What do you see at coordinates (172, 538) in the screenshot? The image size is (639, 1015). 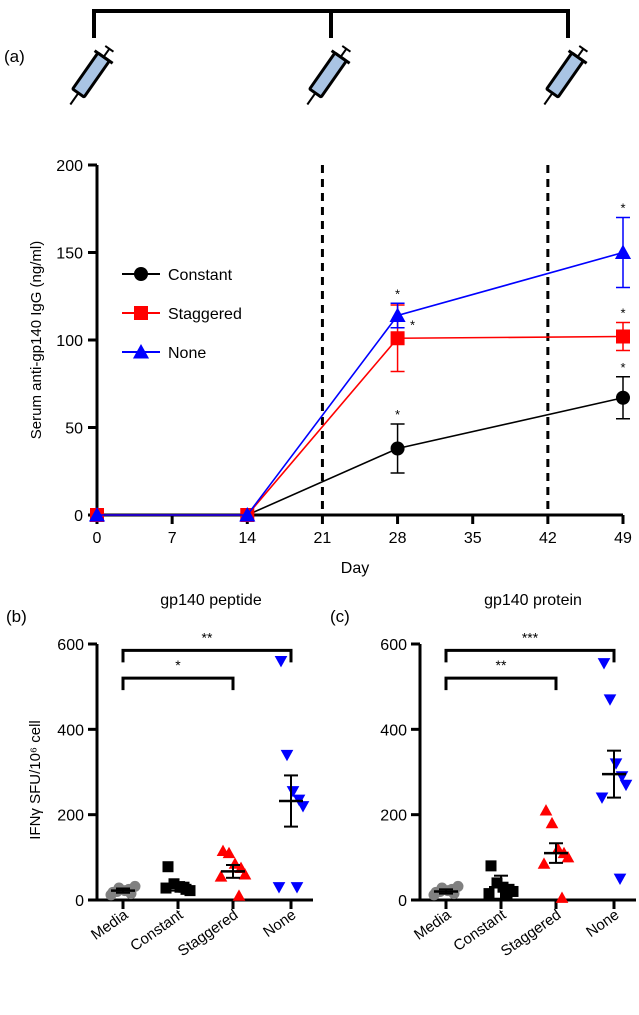 I see `chart-a-xtick-label: 7` at bounding box center [172, 538].